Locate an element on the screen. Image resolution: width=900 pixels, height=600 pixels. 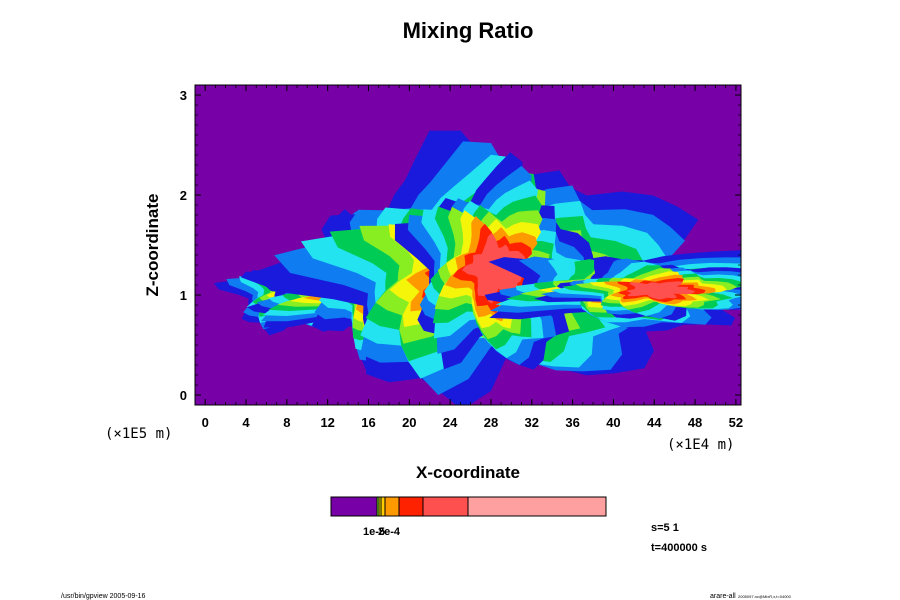
x-tick-label: 28 is located at coordinates (491, 422).